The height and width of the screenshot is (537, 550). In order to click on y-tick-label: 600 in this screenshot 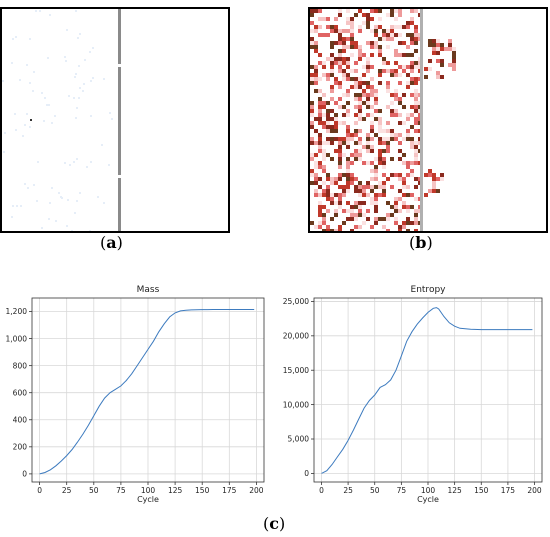, I will do `click(20, 392)`.